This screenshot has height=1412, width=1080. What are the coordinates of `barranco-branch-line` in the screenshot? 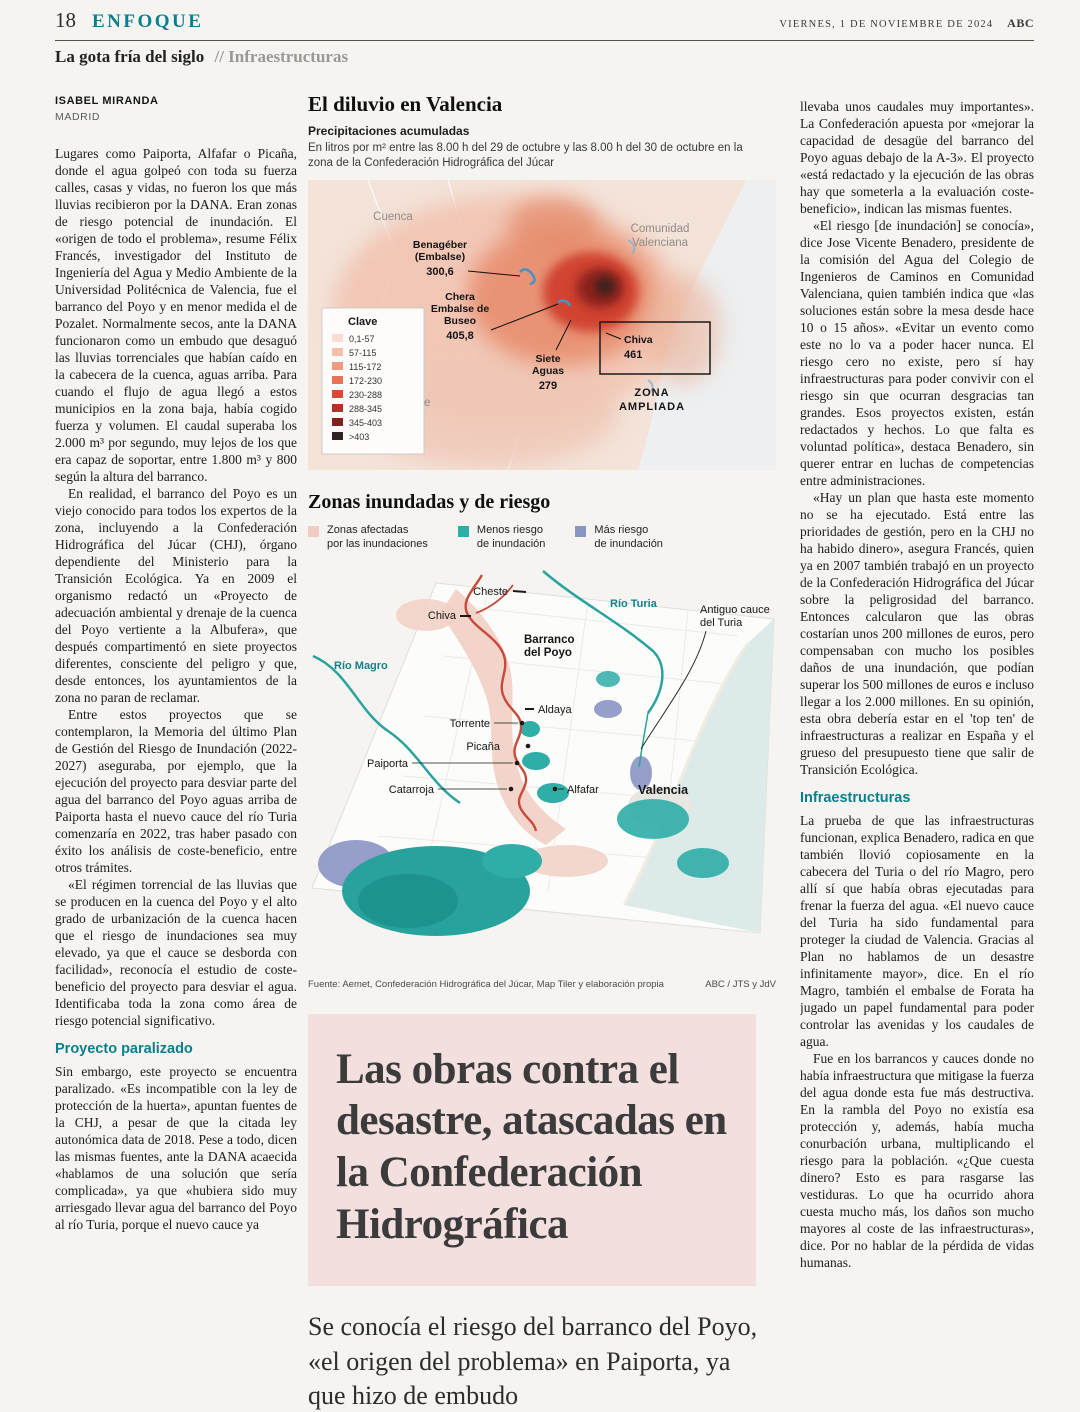 It's located at (494, 599).